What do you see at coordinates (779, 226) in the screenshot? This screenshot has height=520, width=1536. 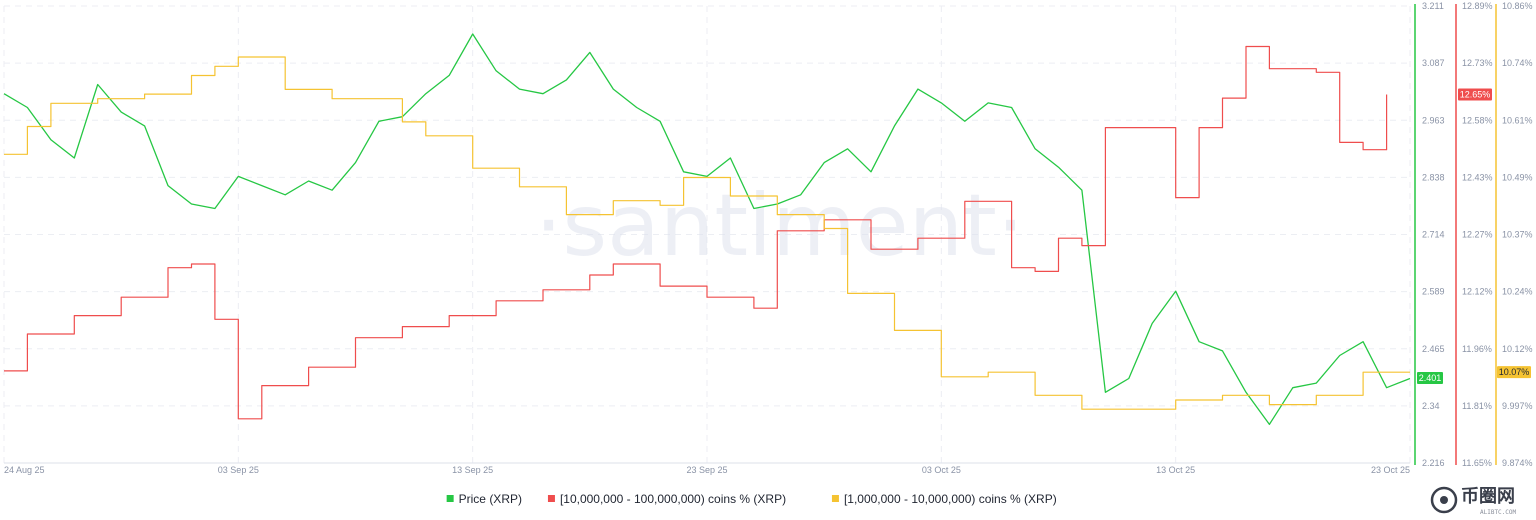 I see `watermark-text: ·santiment·` at bounding box center [779, 226].